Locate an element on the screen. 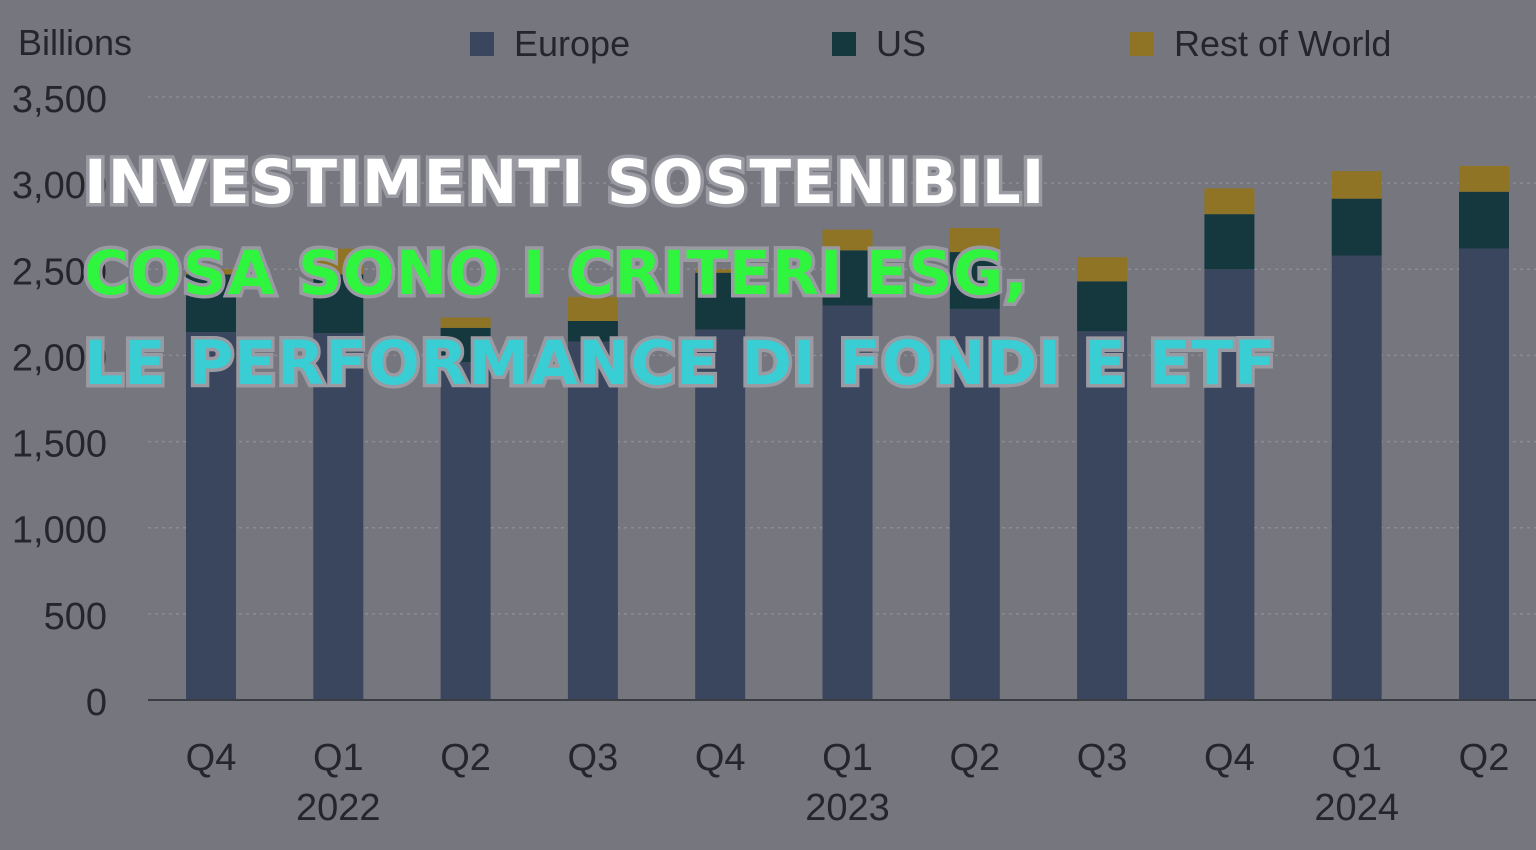 The width and height of the screenshot is (1536, 850). headline-subtitle-esg: COSA SONO I CRITERI ESG, is located at coordinates (555, 273).